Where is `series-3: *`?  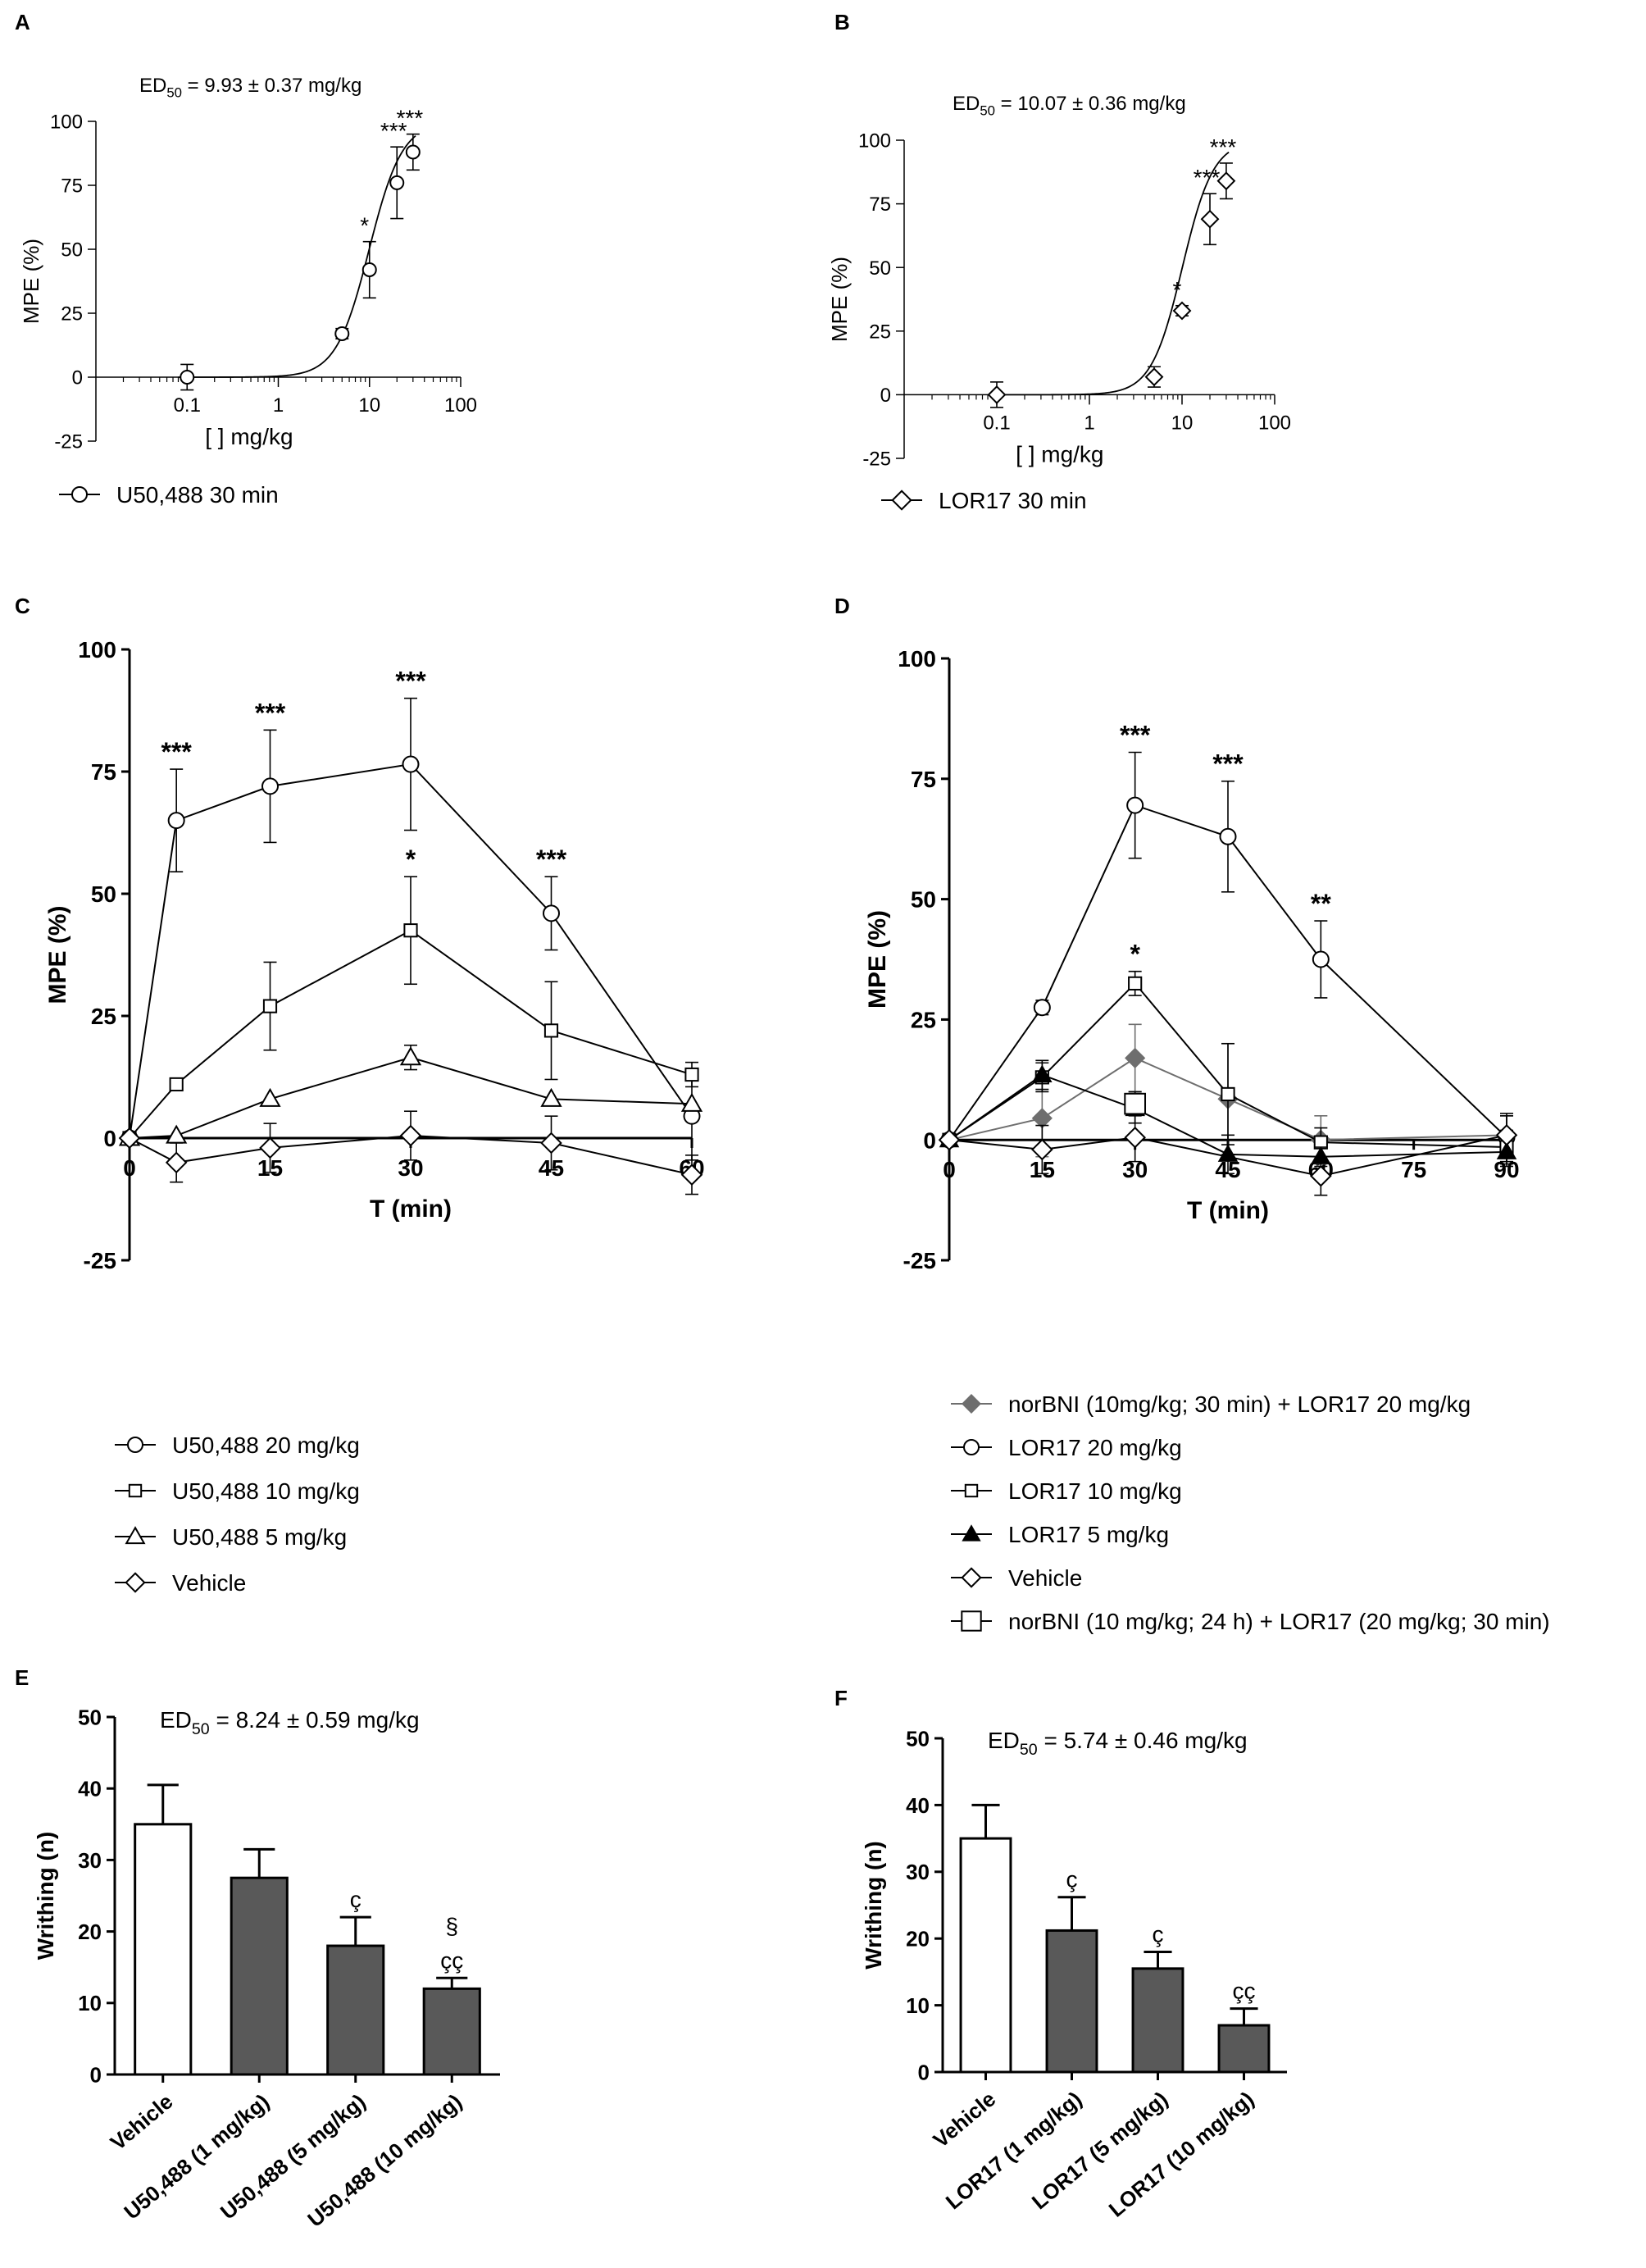 series-3: * is located at coordinates (1228, 1052).